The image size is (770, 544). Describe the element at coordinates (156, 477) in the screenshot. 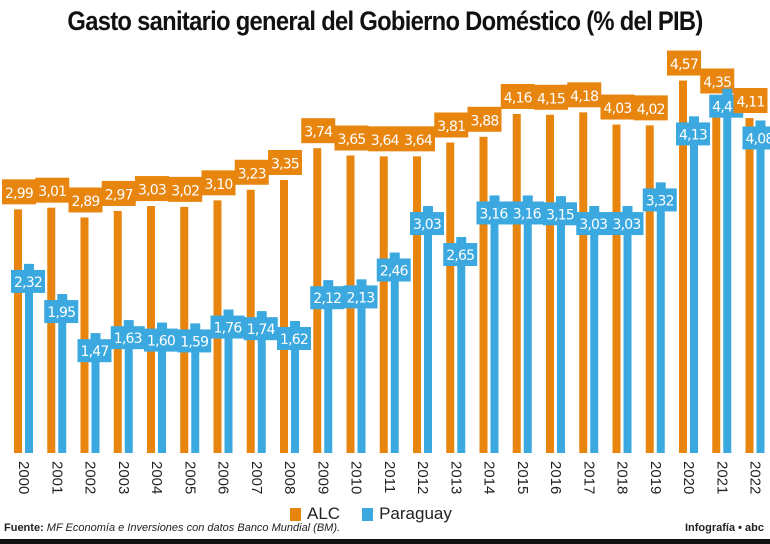

I see `x-tick-label: 2004` at that location.